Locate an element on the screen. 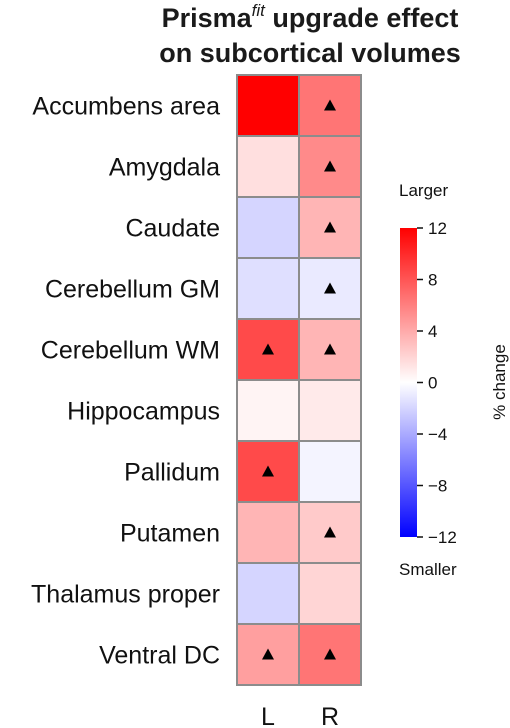 The width and height of the screenshot is (510, 728). colorbar-ticks: 12 8 4 0 −4 −8 −12 is located at coordinates (437, 383).